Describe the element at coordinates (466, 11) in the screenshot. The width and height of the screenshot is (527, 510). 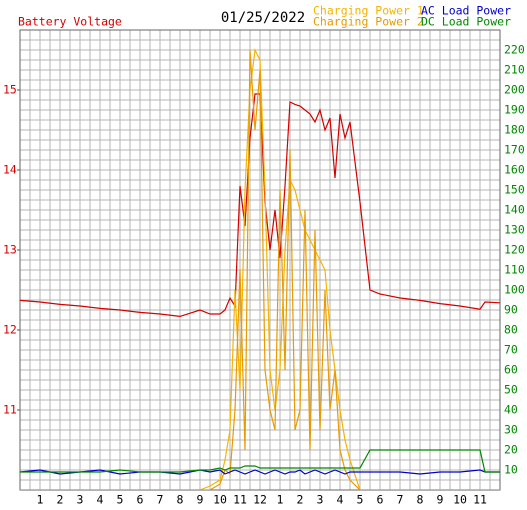
I see `legend-label: AC Load Power` at that location.